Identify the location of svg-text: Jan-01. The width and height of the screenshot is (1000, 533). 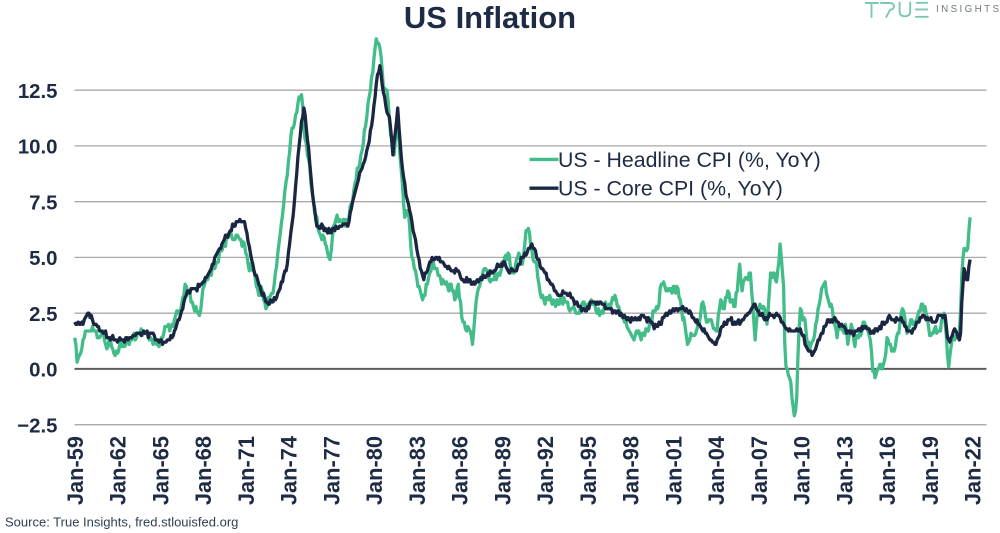
(673, 470).